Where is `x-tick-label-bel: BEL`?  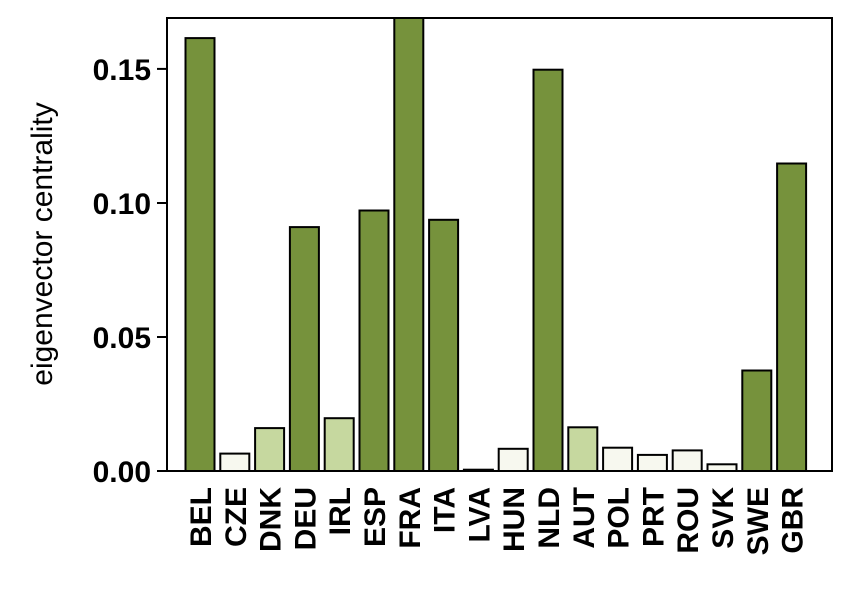 x-tick-label-bel: BEL is located at coordinates (201, 517).